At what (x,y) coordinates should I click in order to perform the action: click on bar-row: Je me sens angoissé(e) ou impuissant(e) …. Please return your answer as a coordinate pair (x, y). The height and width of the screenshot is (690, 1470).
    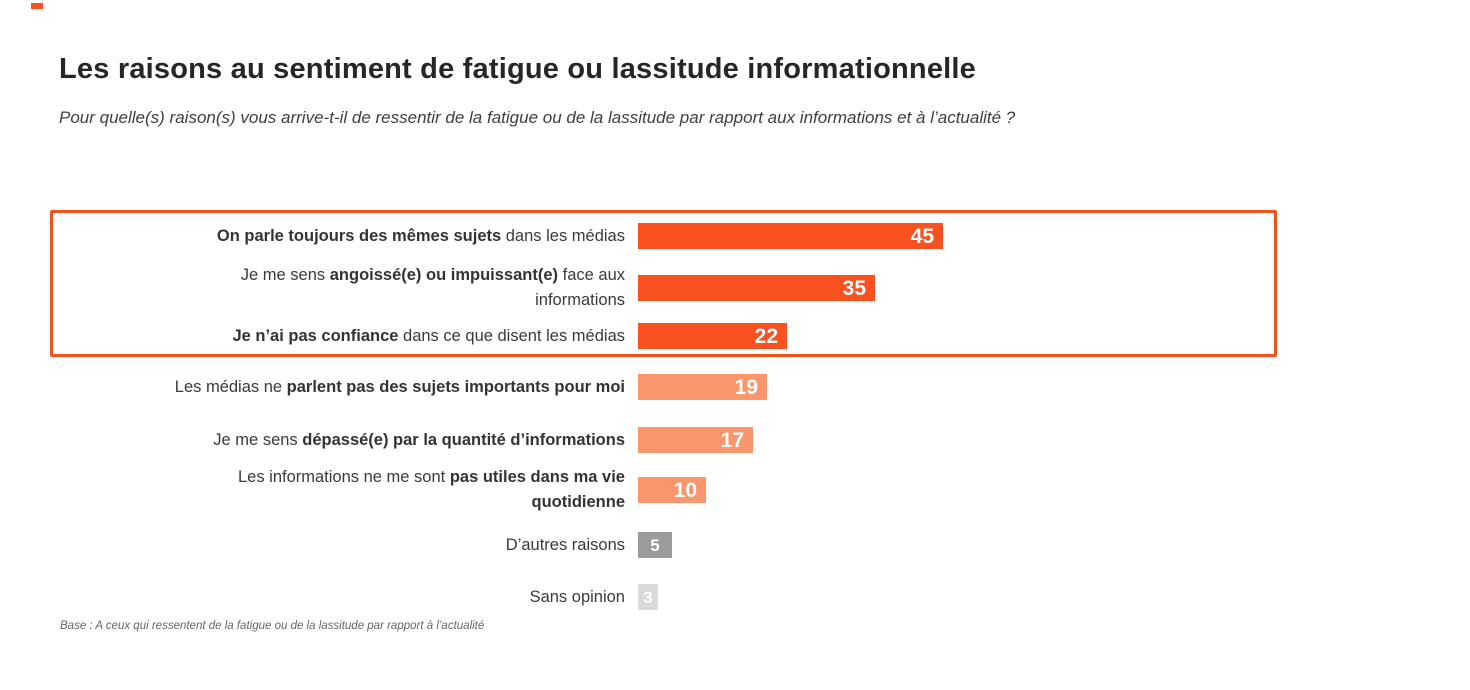
    Looking at the image, I should click on (735, 288).